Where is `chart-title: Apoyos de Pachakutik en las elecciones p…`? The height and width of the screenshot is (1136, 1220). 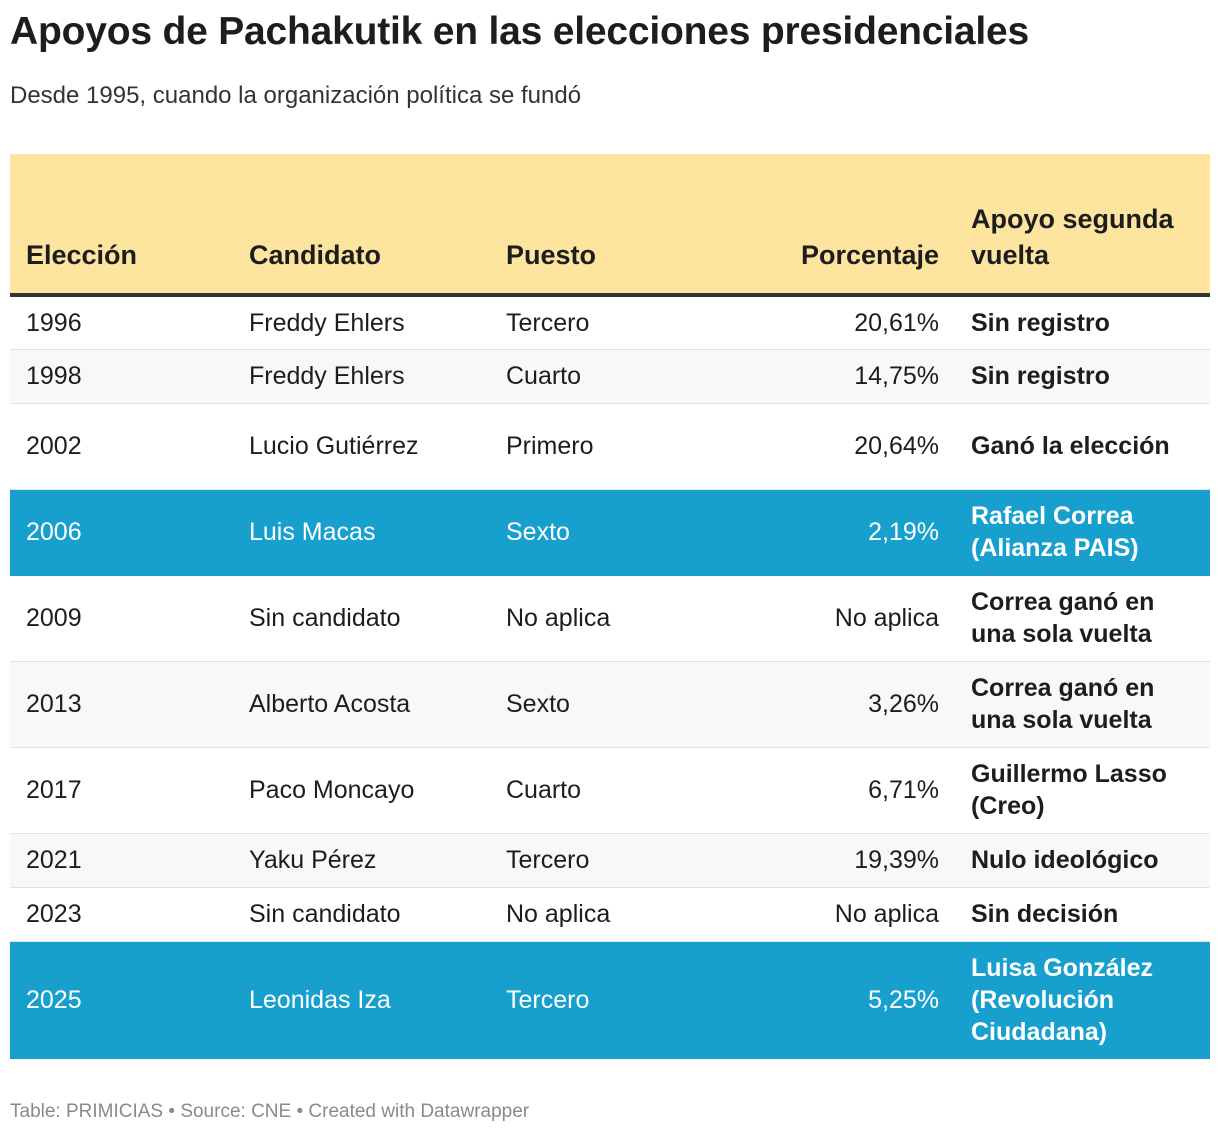 chart-title: Apoyos de Pachakutik en las elecciones p… is located at coordinates (520, 31).